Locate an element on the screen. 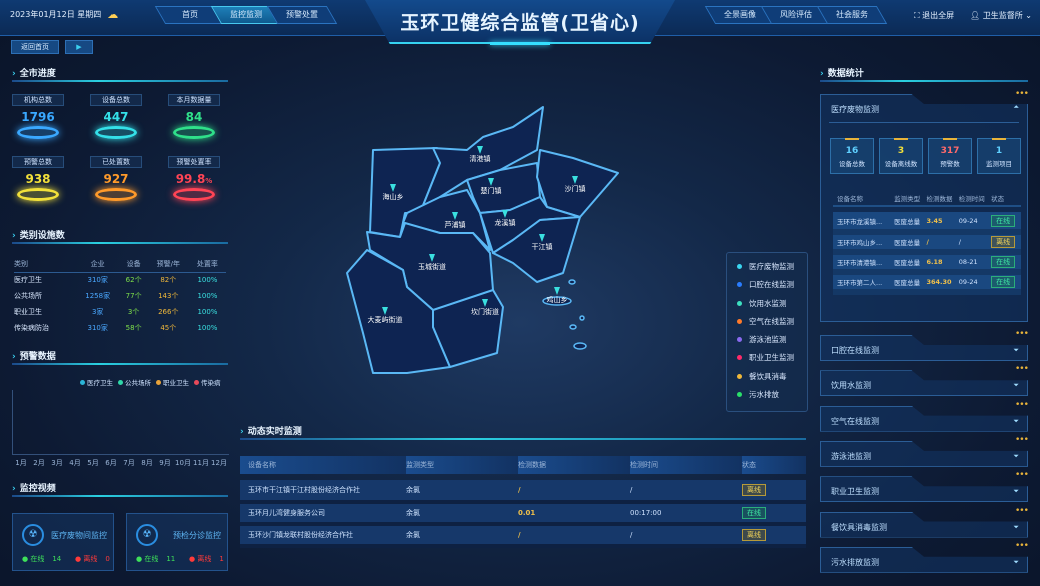 The image size is (1040, 586). video-card: ☢ 医疗废物间监控 ● 在线 14 ● 离线 0 is located at coordinates (63, 542).